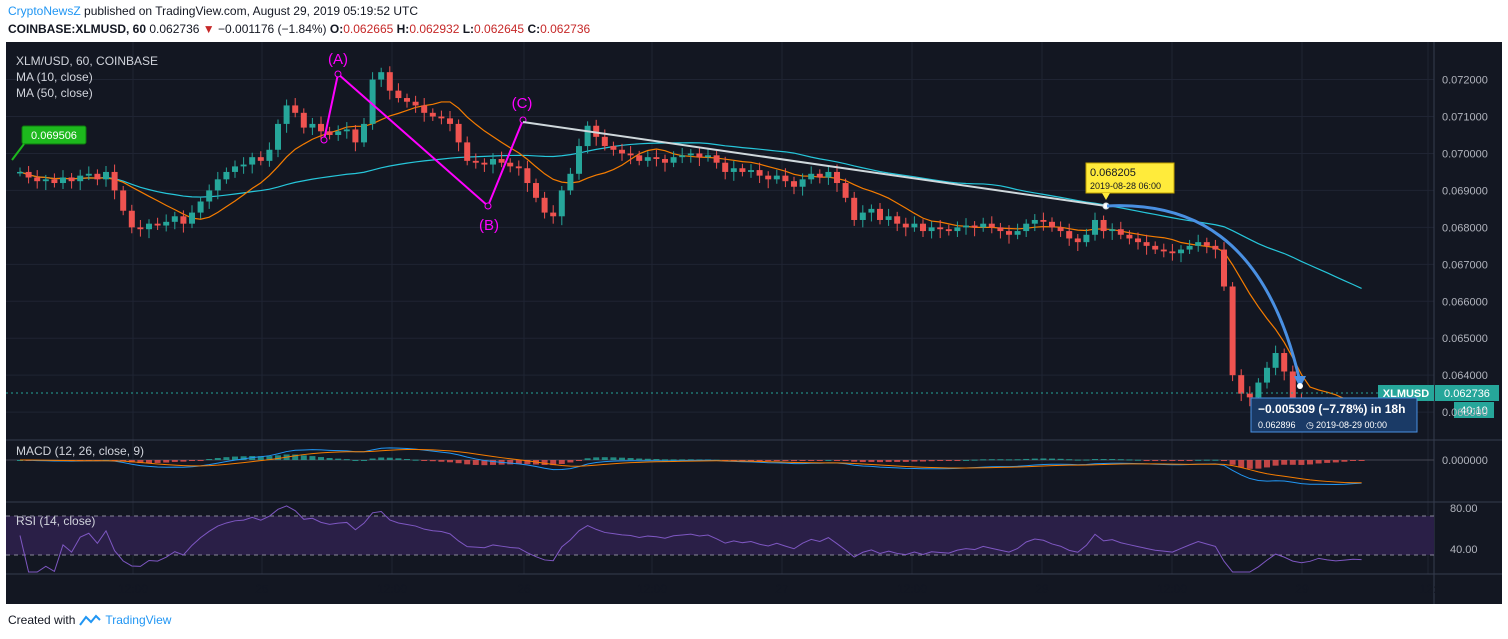 The image size is (1508, 639). What do you see at coordinates (1300, 386) in the screenshot?
I see `curve-end-point` at bounding box center [1300, 386].